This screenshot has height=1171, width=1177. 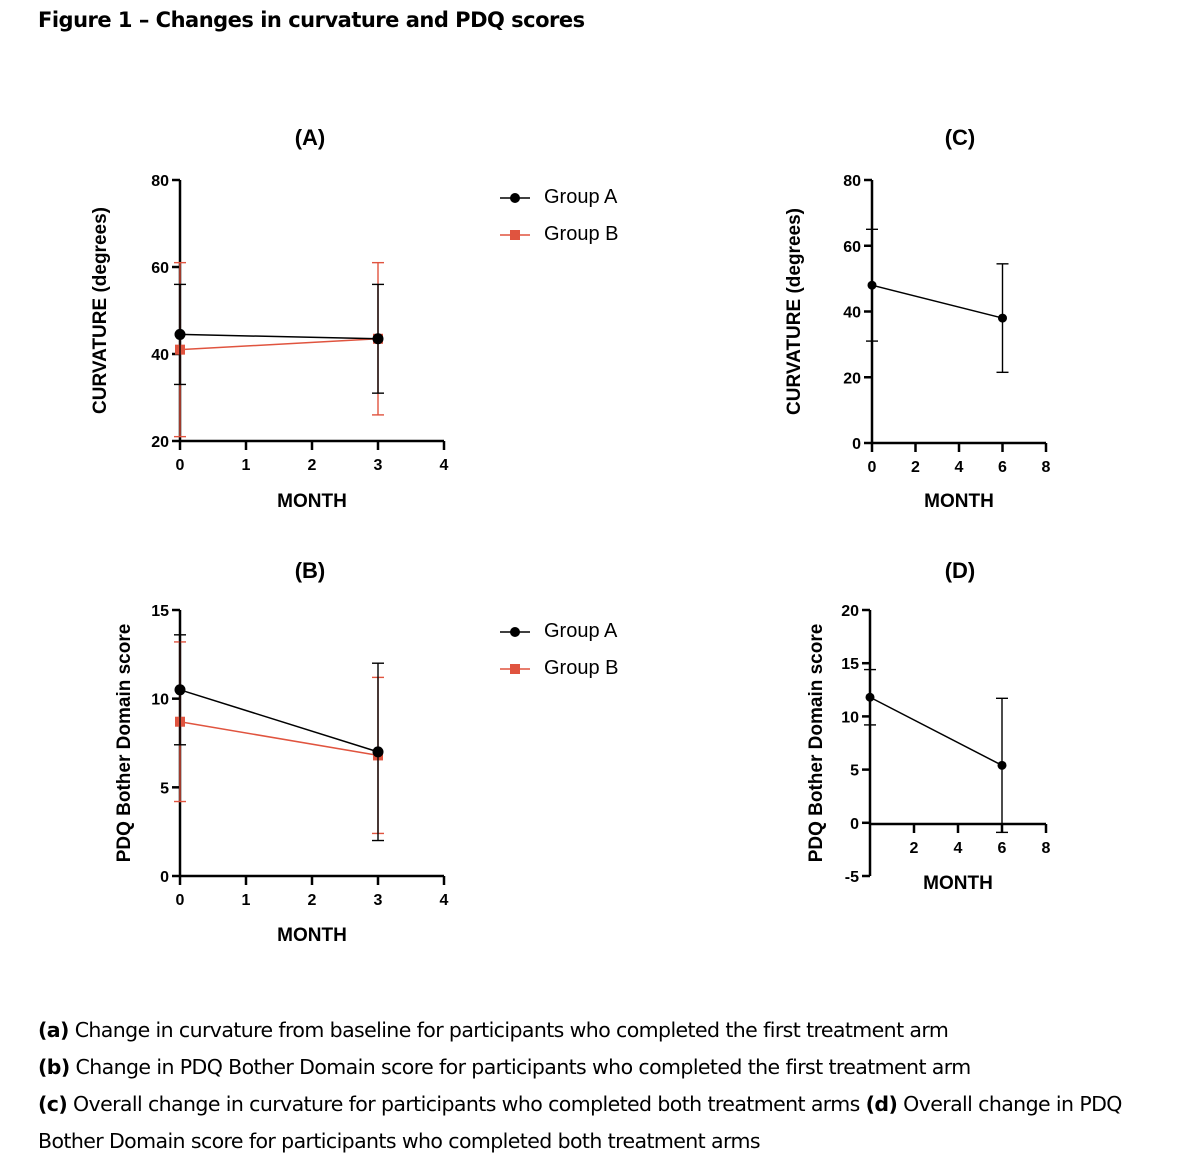 I want to click on panel-title: (D), so click(x=960, y=570).